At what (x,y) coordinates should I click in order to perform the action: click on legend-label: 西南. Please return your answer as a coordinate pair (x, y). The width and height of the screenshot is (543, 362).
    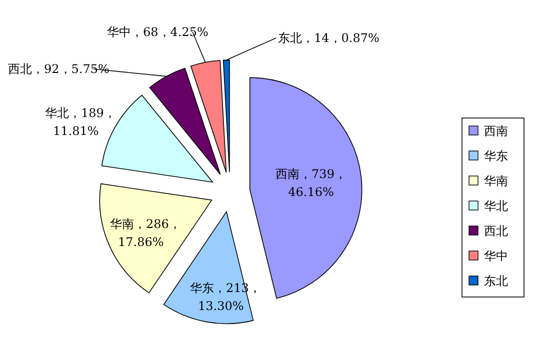
    Looking at the image, I should click on (496, 131).